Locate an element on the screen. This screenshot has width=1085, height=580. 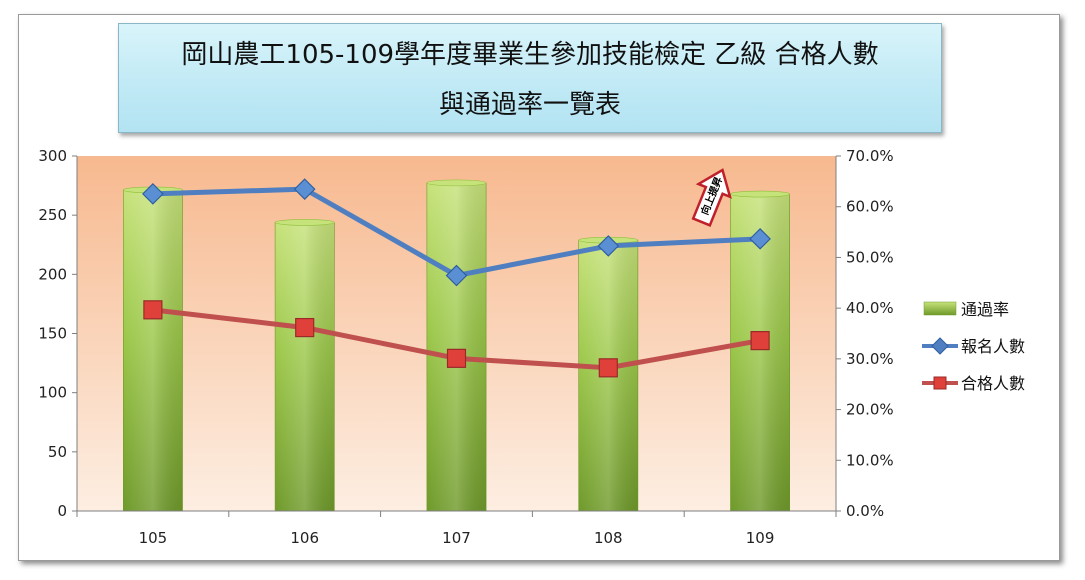
left-tick-label: 150 is located at coordinates (52, 334).